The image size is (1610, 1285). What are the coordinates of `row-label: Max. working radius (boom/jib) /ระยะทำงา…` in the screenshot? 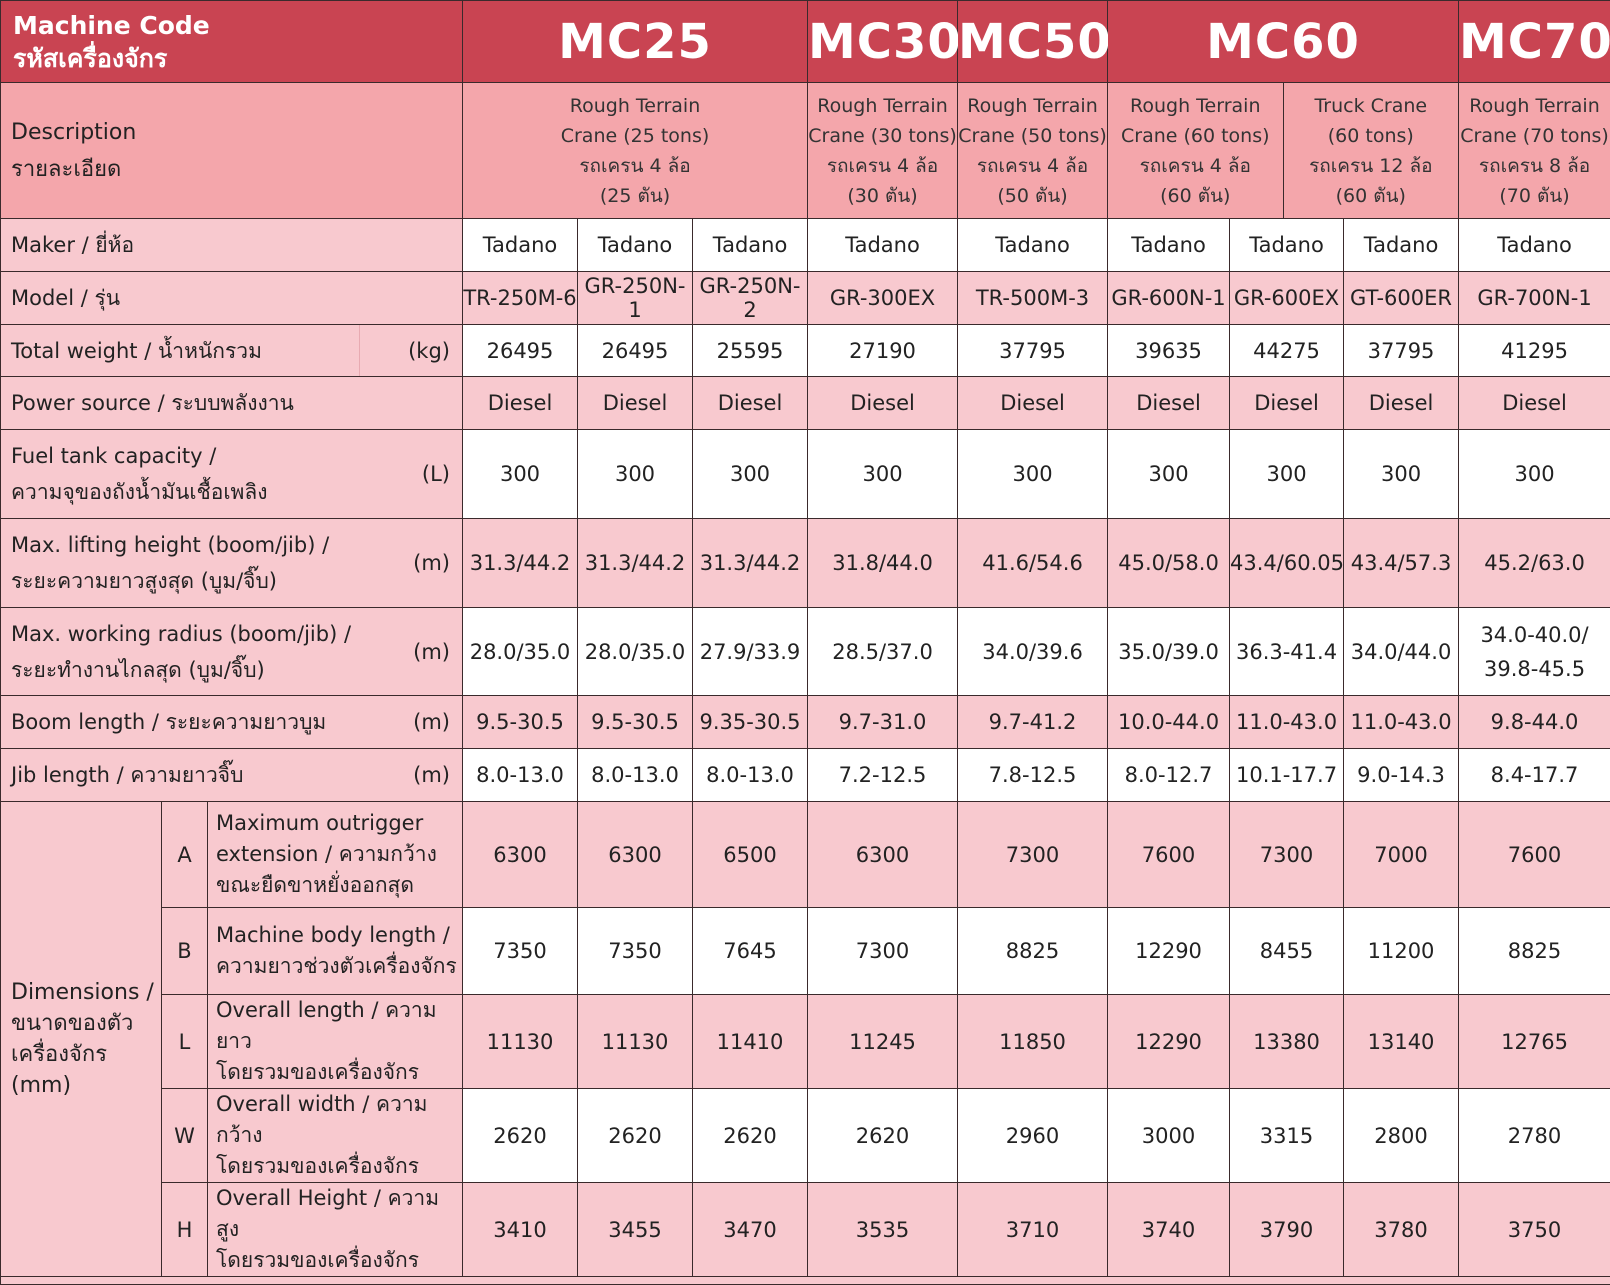 It's located at (232, 652).